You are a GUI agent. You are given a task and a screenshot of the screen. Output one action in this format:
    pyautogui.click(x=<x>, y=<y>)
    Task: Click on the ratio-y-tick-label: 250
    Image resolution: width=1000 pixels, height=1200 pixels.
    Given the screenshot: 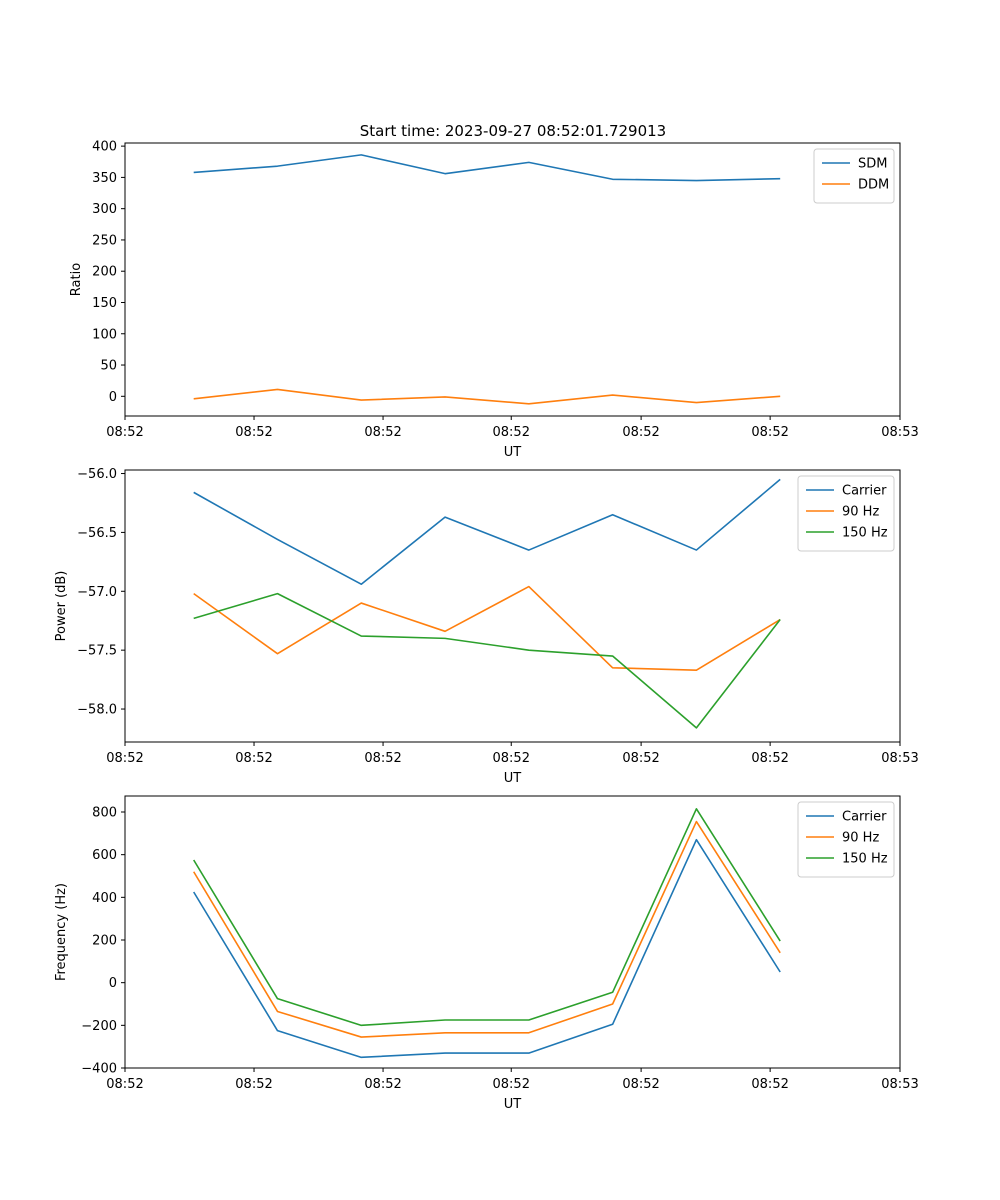 What is the action you would take?
    pyautogui.click(x=104, y=240)
    